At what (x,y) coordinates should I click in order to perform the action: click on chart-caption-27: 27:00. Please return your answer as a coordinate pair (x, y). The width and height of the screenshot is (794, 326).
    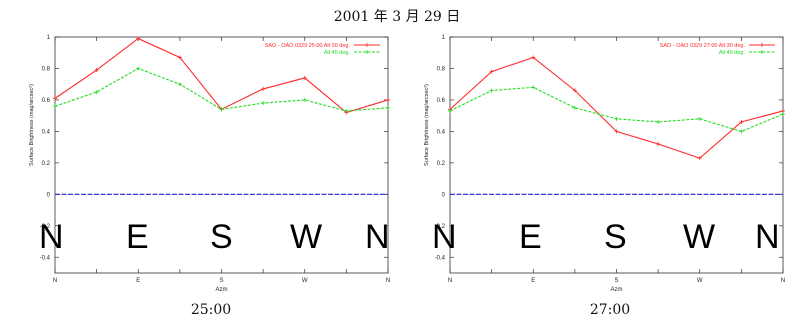
    Looking at the image, I should click on (610, 310).